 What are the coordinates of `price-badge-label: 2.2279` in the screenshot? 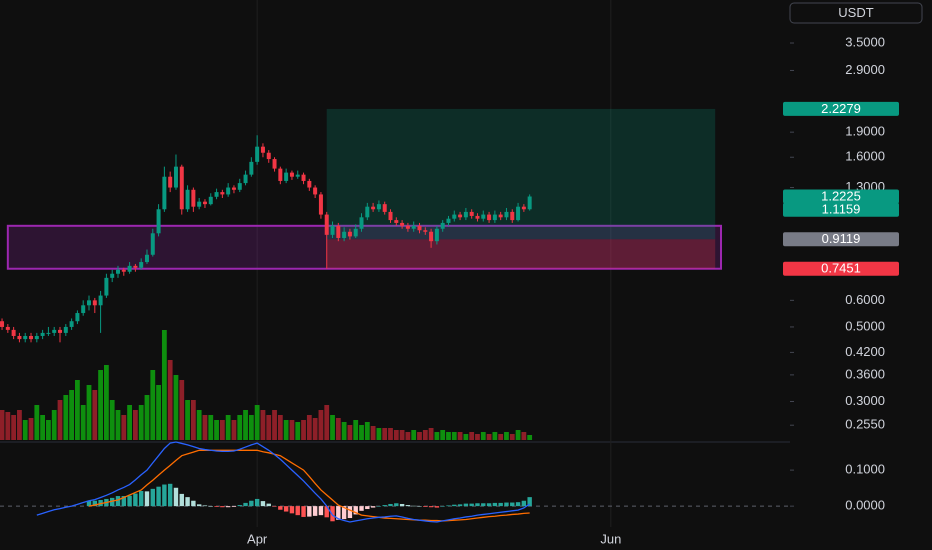 It's located at (841, 108).